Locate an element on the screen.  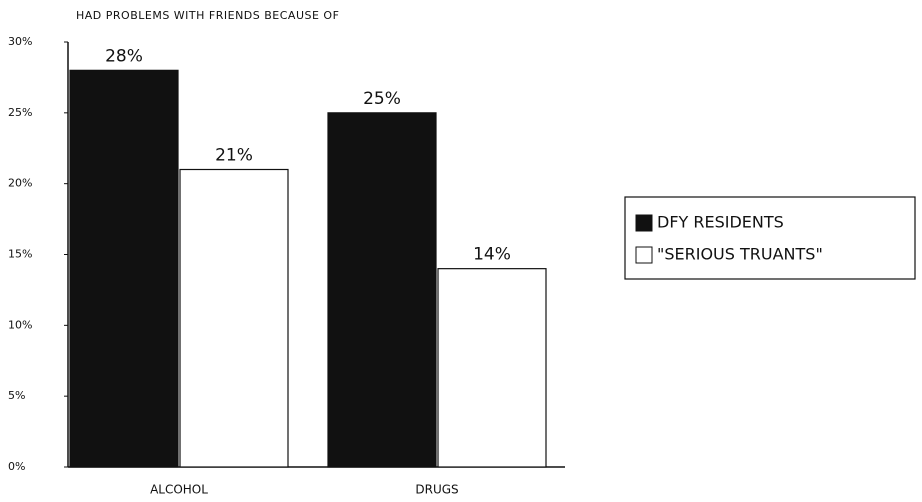
value-label: 25% is located at coordinates (382, 99).